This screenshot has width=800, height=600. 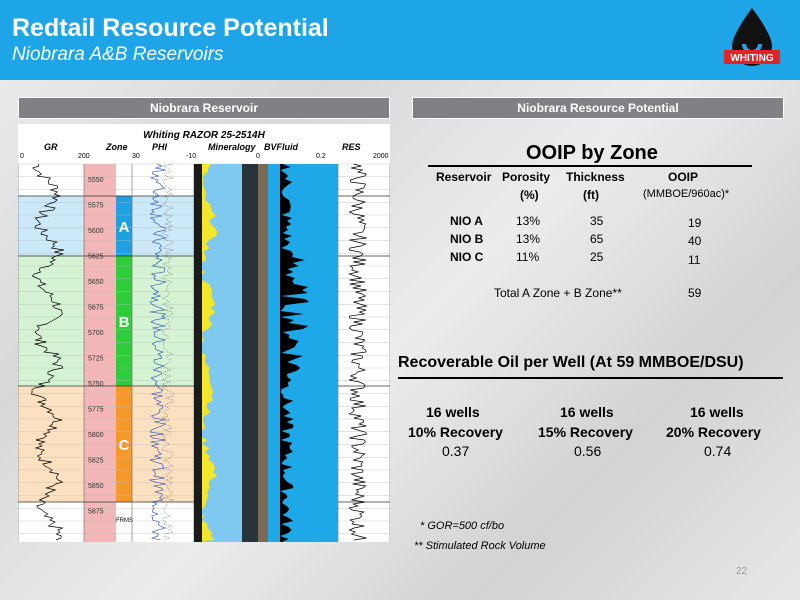 I want to click on bvfluid-base, so click(x=298, y=353).